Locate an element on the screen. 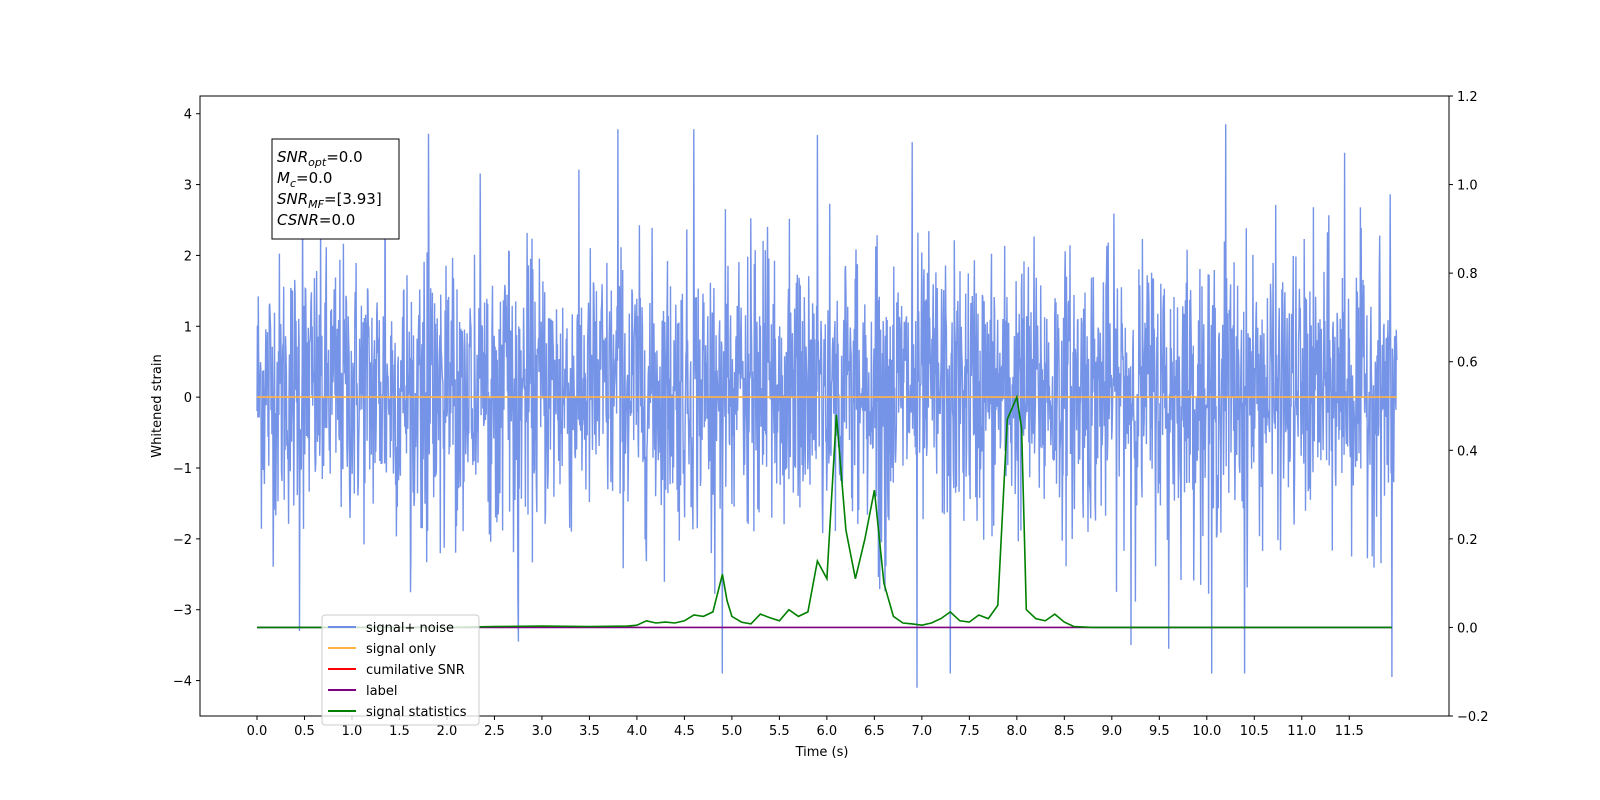  annotation-line: SNRMF=[3.93] is located at coordinates (329, 200).